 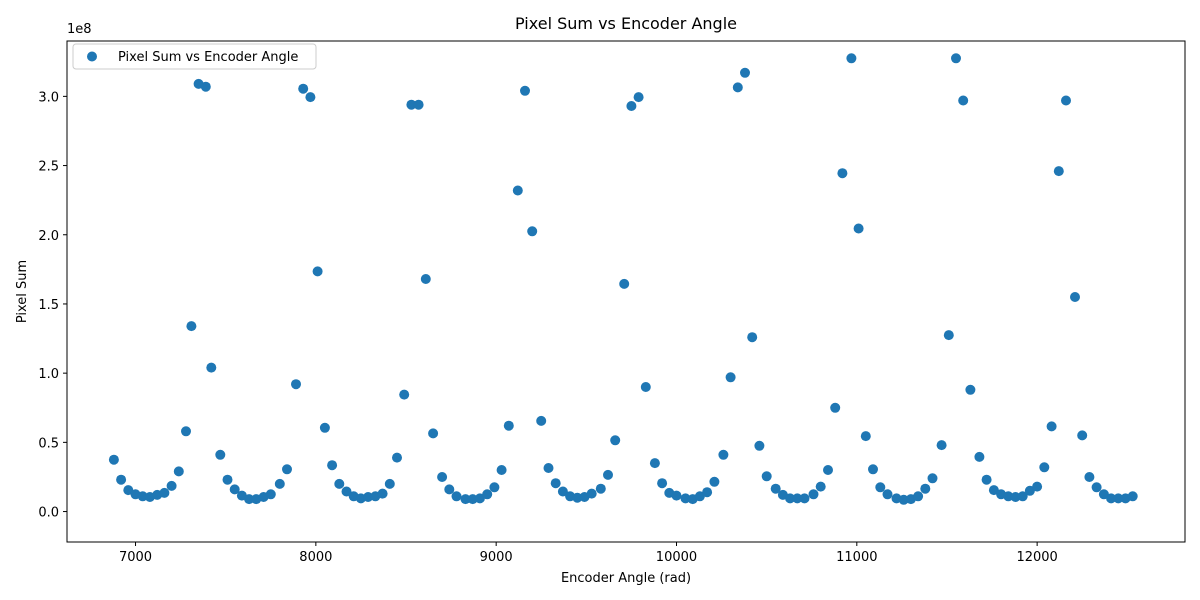 What do you see at coordinates (48, 374) in the screenshot?
I see `y-tick-label: 1.0` at bounding box center [48, 374].